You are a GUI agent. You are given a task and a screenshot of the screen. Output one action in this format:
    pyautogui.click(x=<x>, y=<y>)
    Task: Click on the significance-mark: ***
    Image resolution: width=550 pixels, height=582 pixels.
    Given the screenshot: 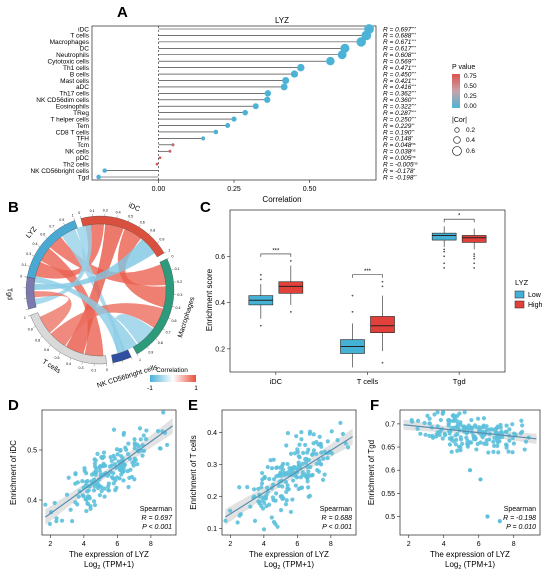 What is the action you would take?
    pyautogui.click(x=276, y=251)
    